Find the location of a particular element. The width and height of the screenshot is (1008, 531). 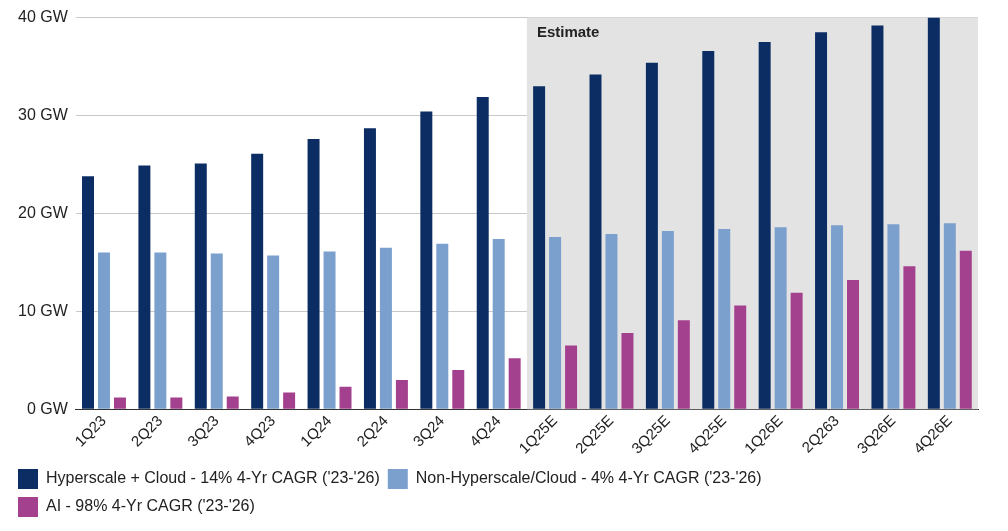

legend-label: Non-Hyperscale/Cloud - 4% 4-Yr CAGR ('23-'26) is located at coordinates (588, 478).